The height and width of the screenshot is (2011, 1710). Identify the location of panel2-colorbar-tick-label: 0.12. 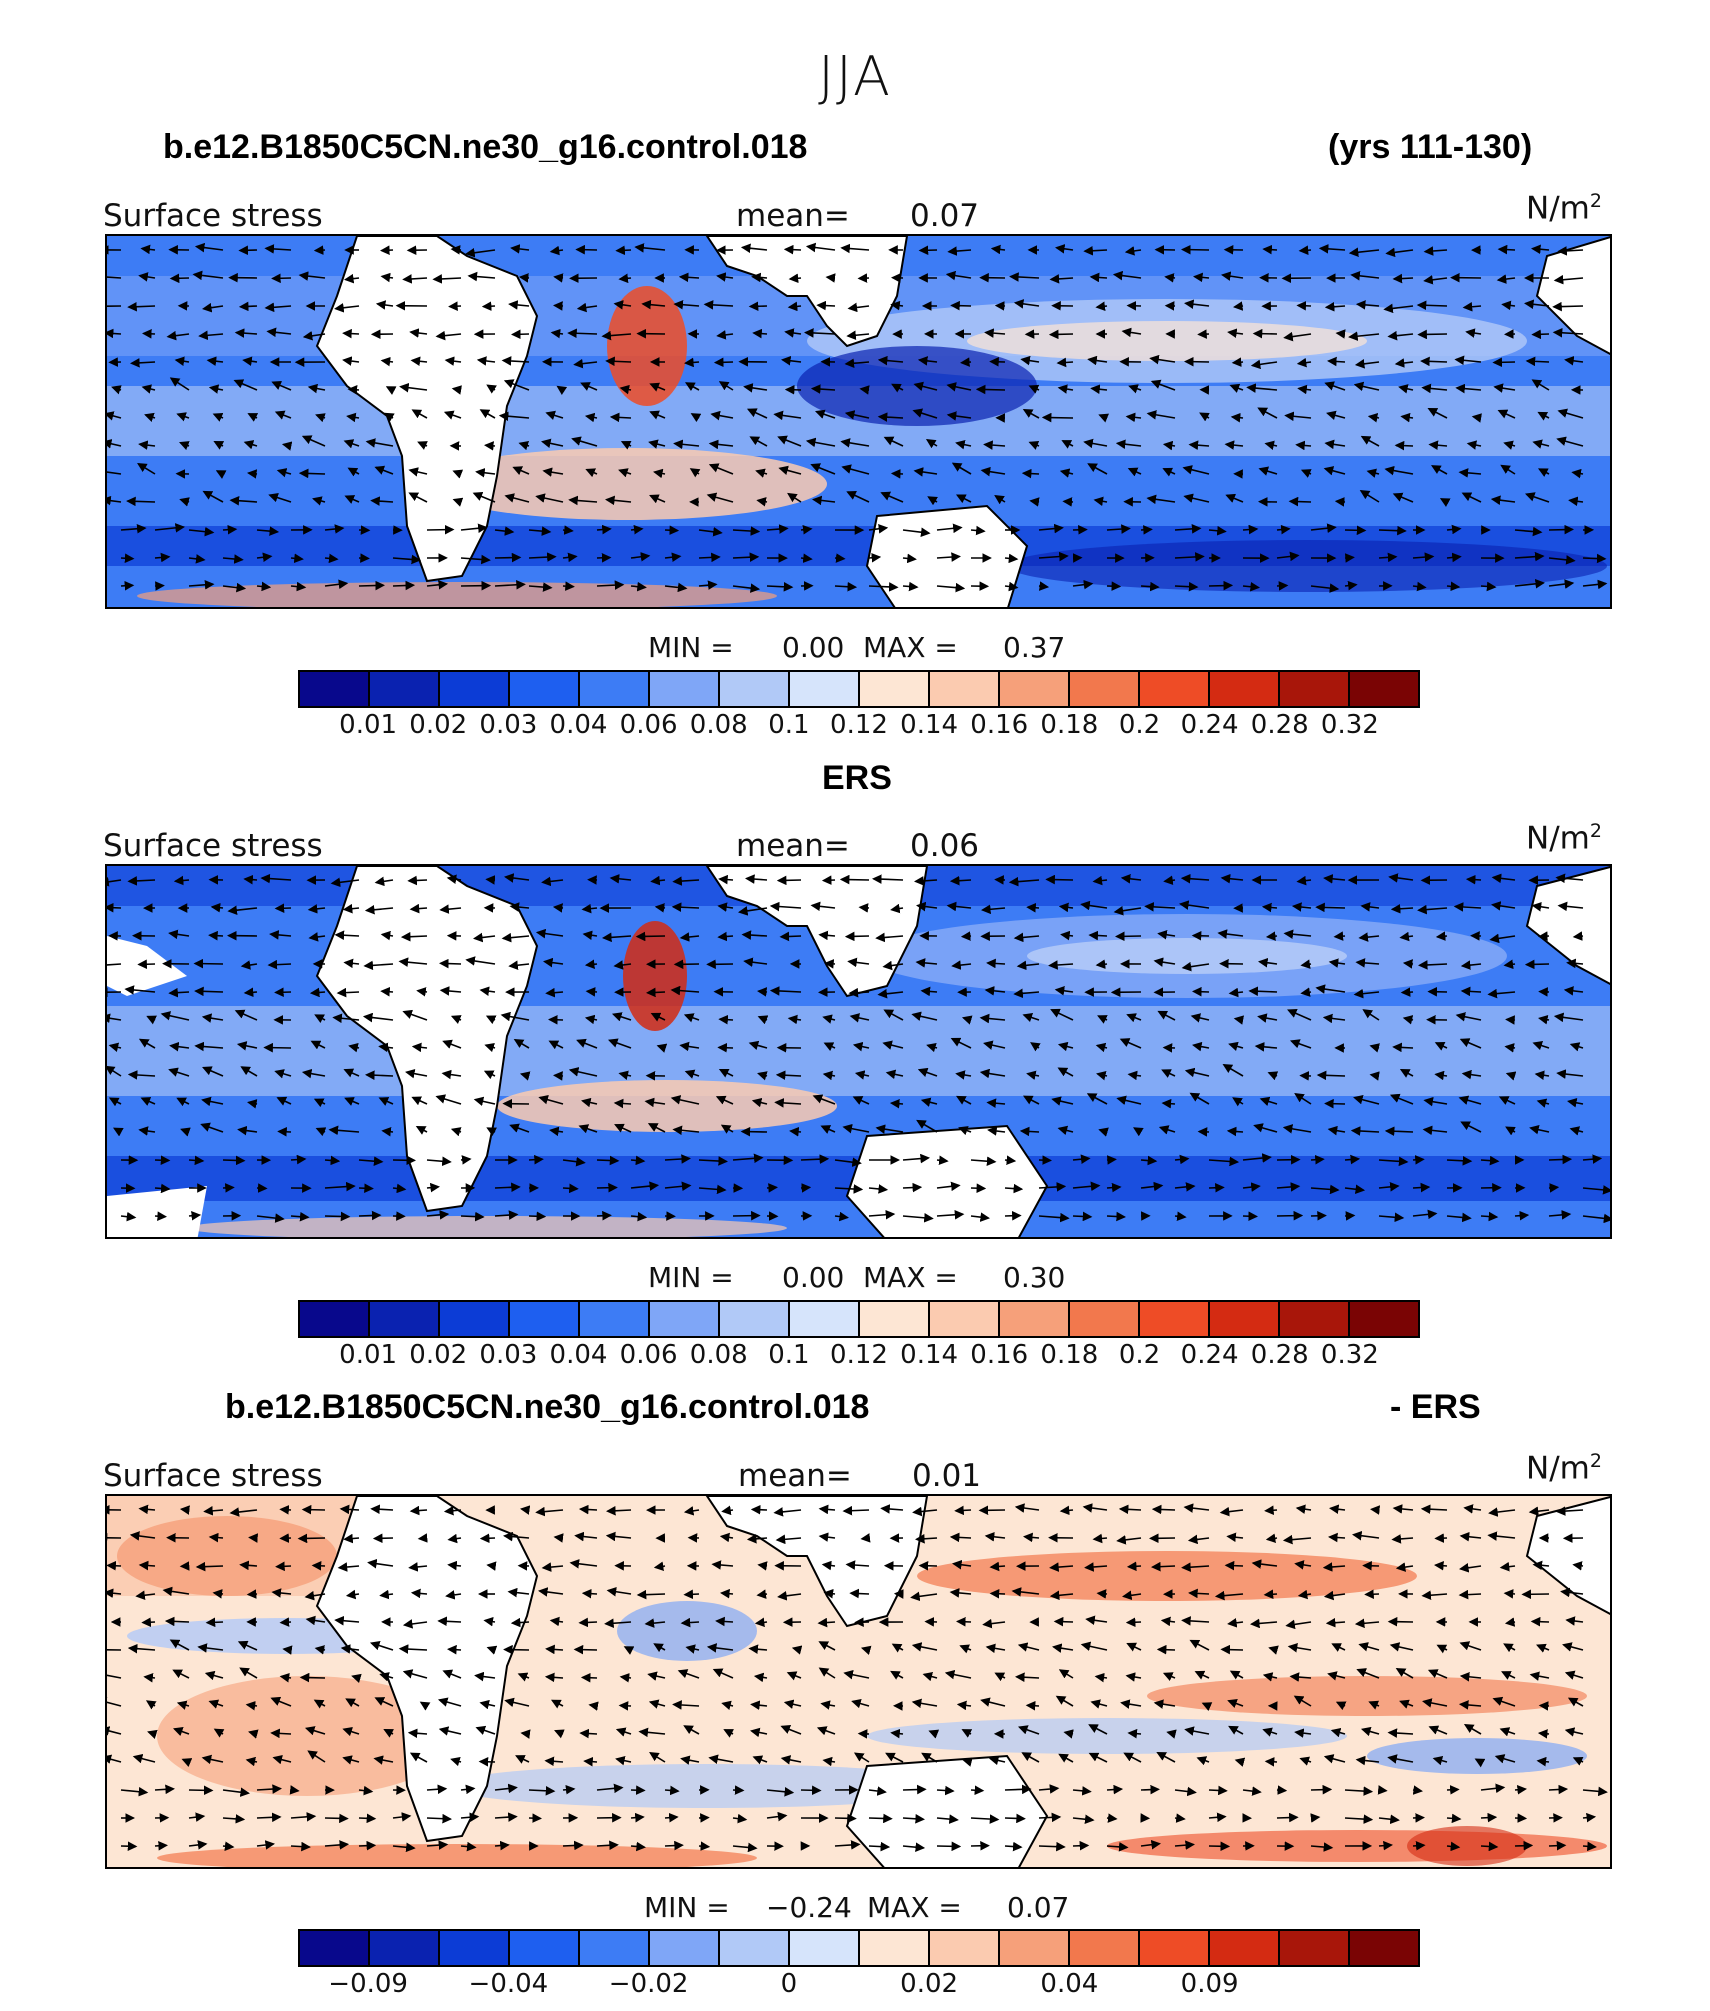
(859, 1355).